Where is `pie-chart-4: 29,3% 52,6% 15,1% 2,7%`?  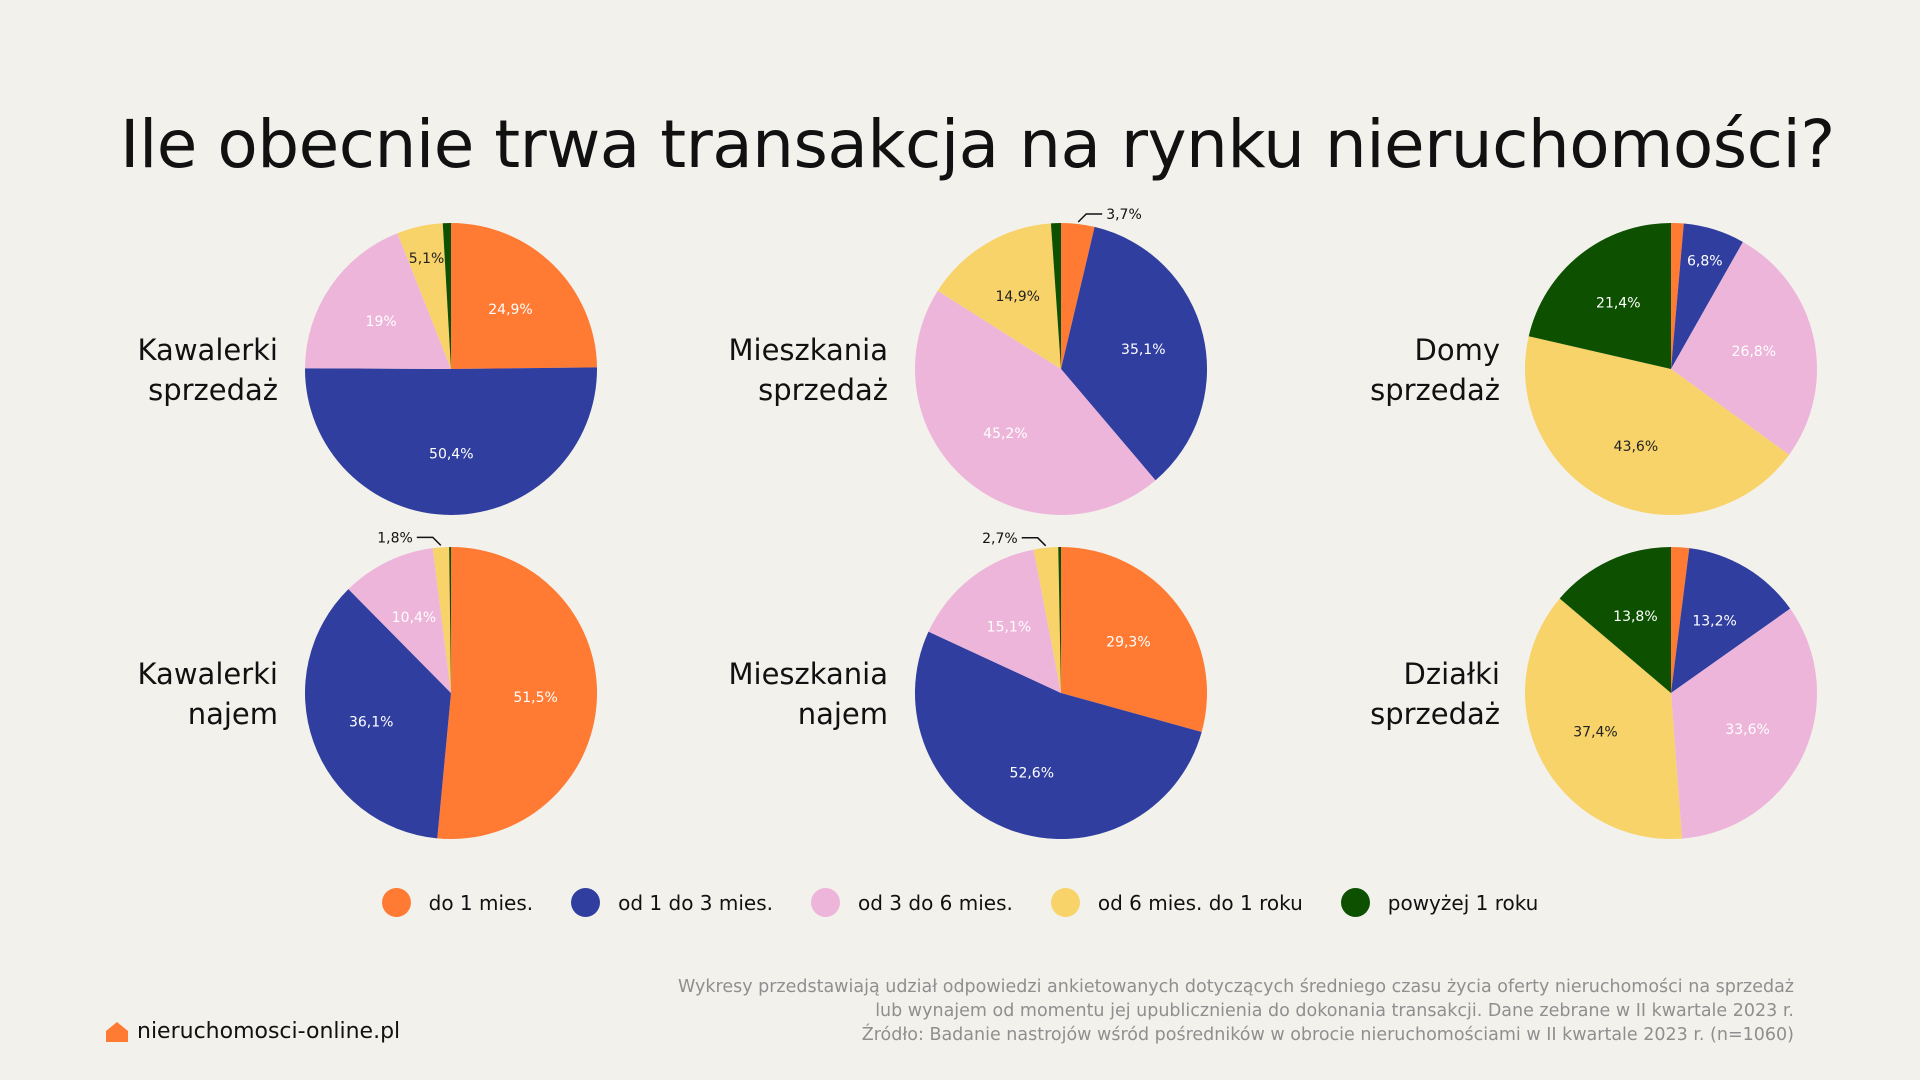 pie-chart-4: 29,3% 52,6% 15,1% 2,7% is located at coordinates (1060, 685).